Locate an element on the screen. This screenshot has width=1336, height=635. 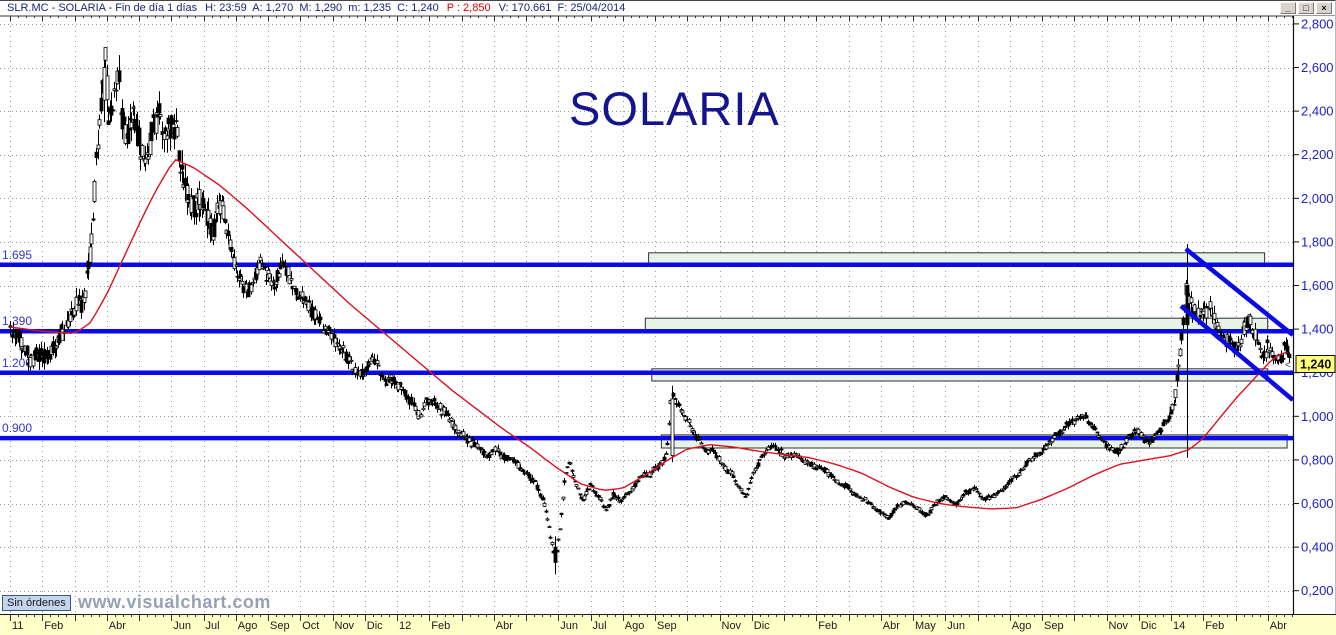
price-axis-label: 2,200 is located at coordinates (1317, 154).